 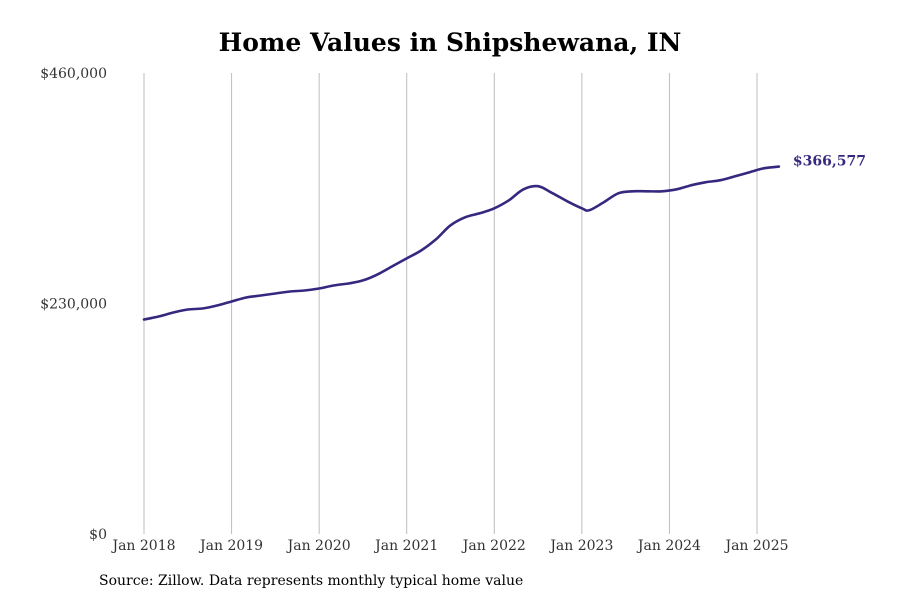 What do you see at coordinates (829, 162) in the screenshot?
I see `end-value-label: $366,577` at bounding box center [829, 162].